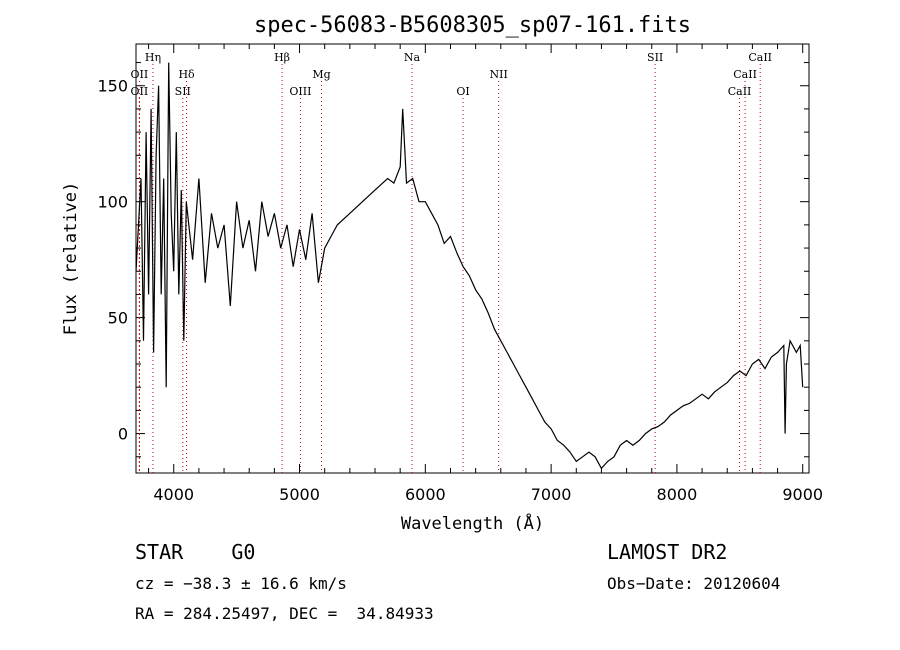 The height and width of the screenshot is (650, 900). What do you see at coordinates (499, 74) in the screenshot?
I see `spectral-line-label: NII` at bounding box center [499, 74].